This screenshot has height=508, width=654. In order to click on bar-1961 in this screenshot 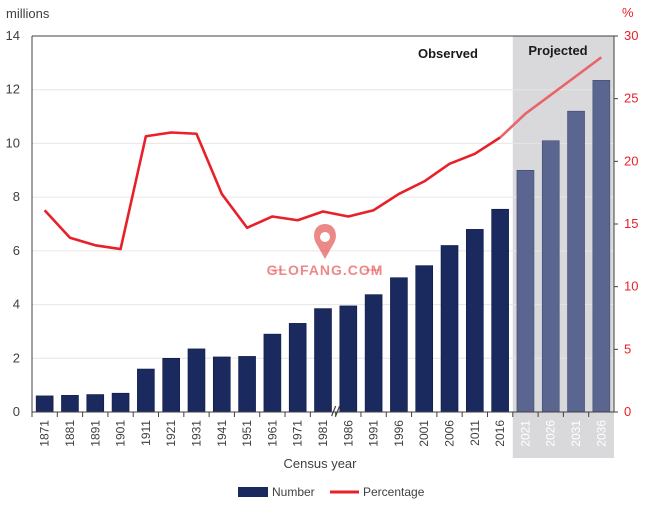, I will do `click(272, 373)`.